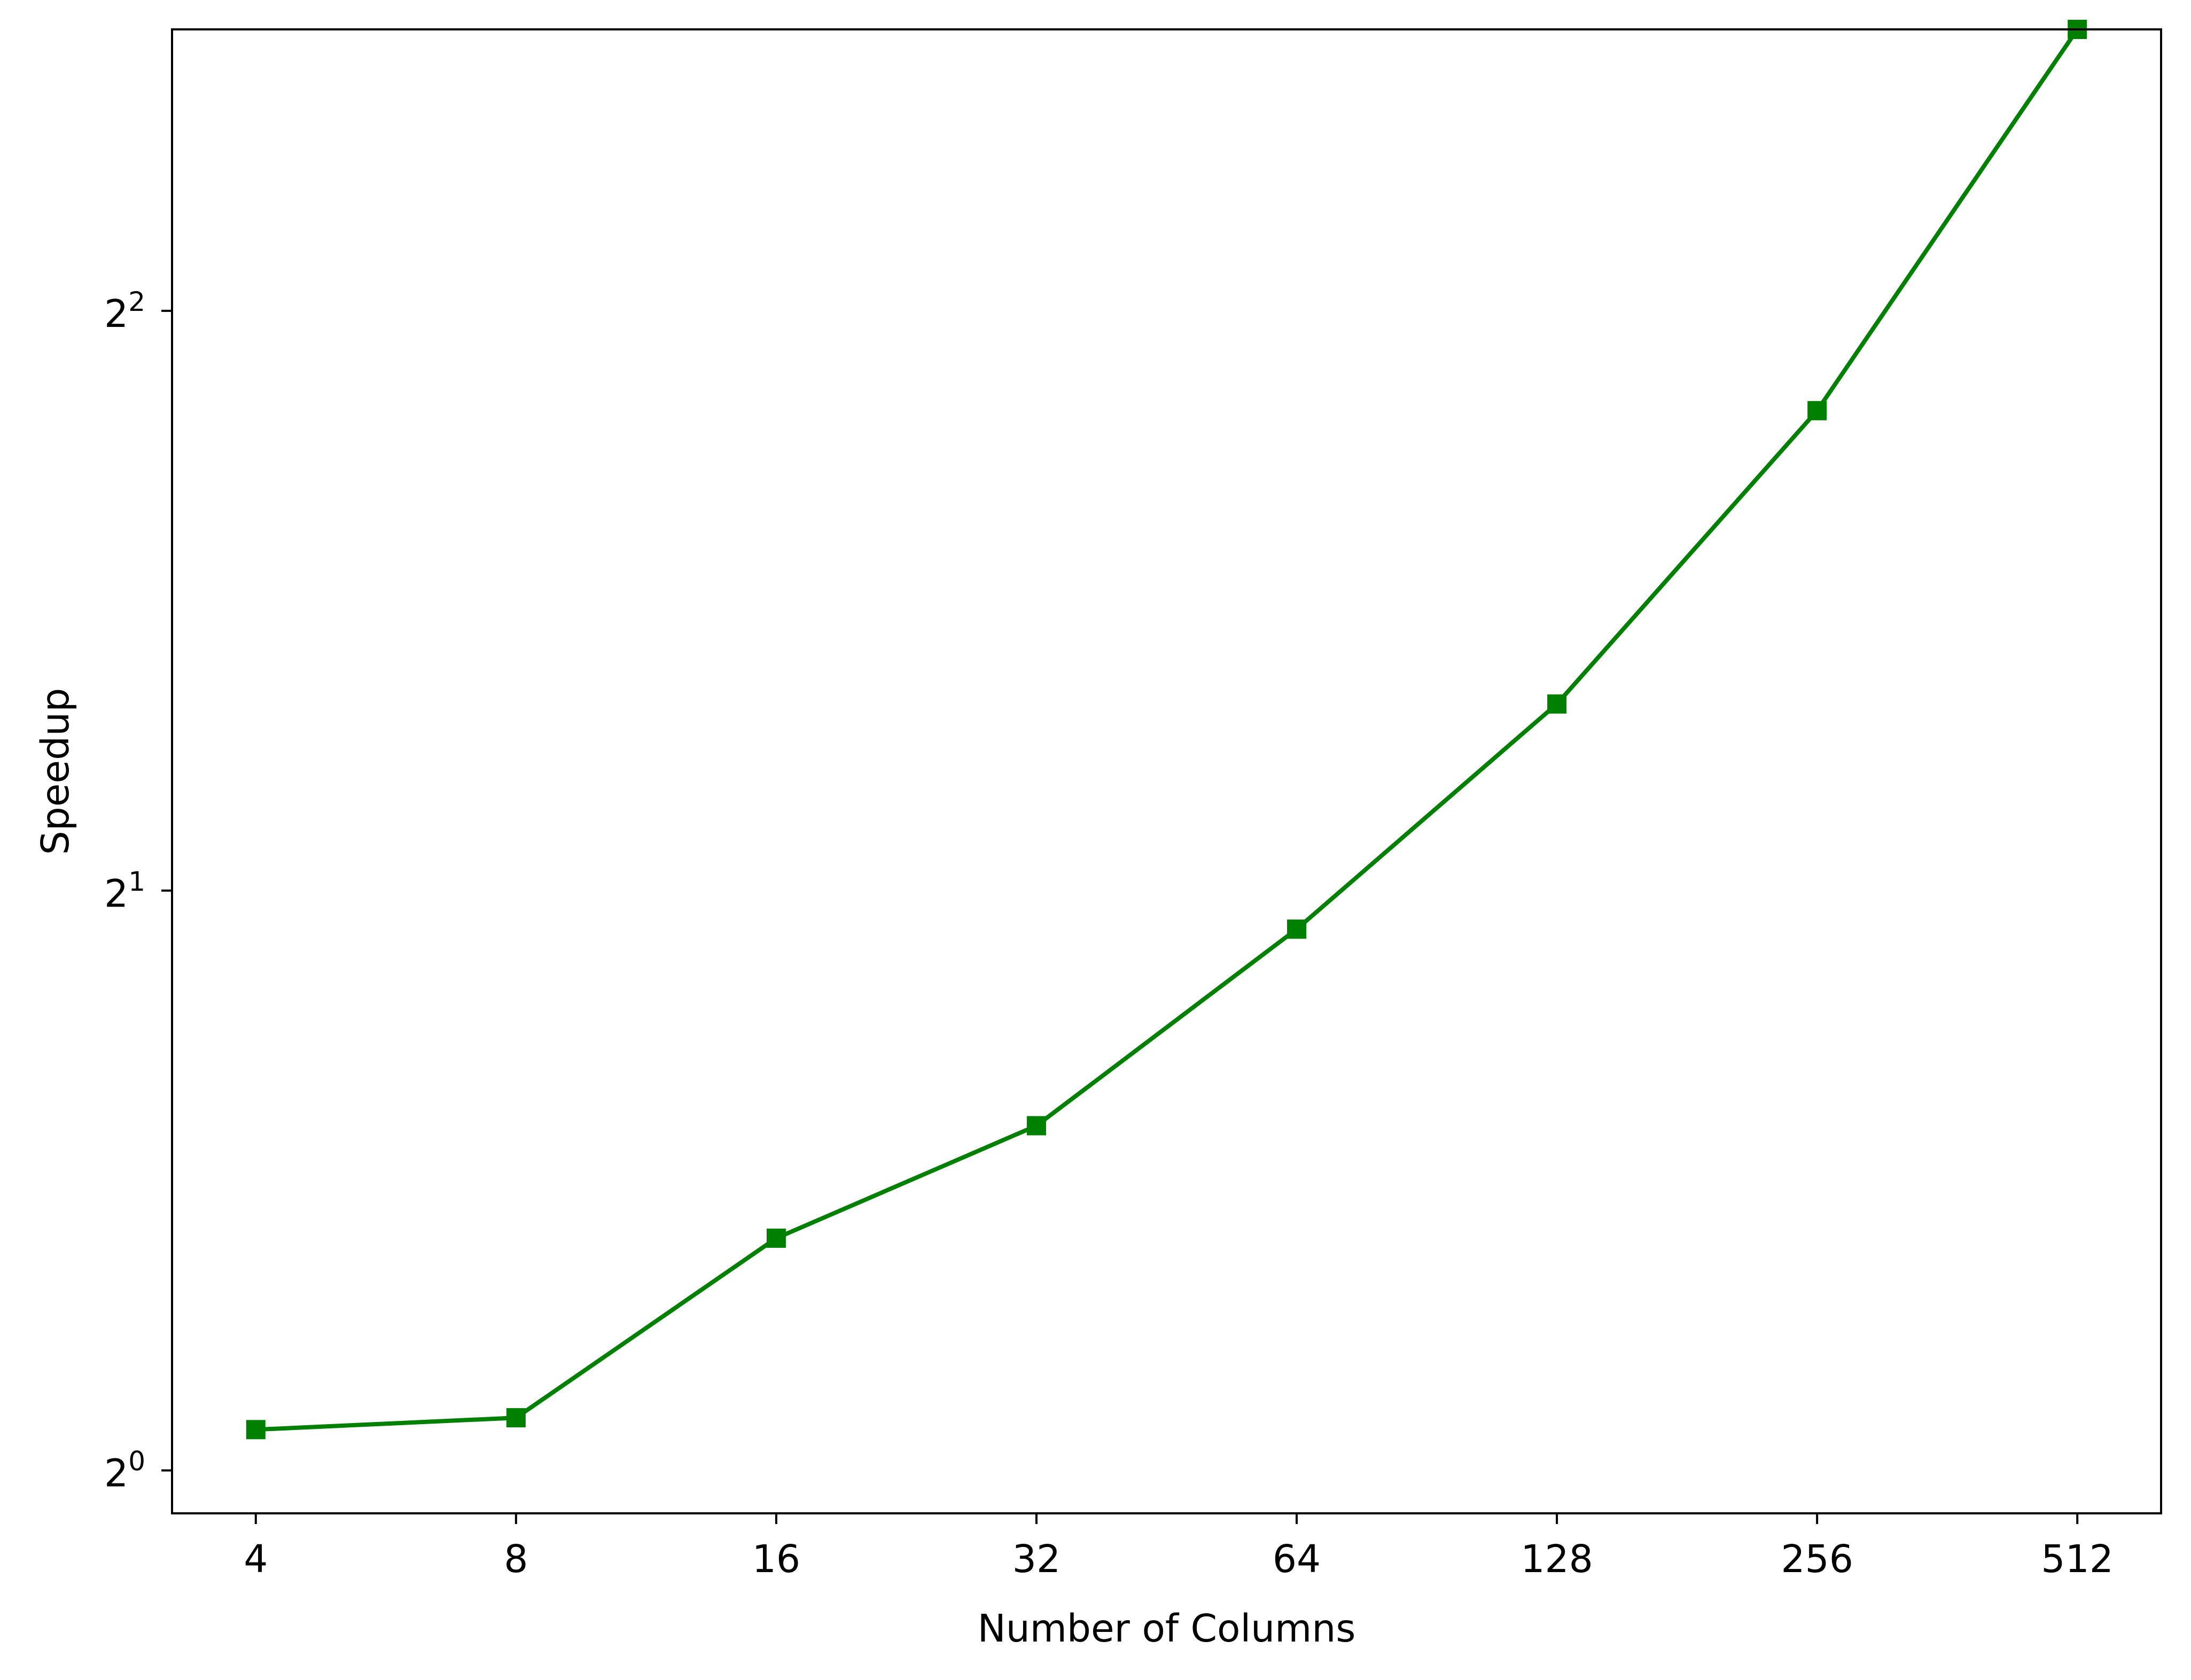  What do you see at coordinates (136, 881) in the screenshot?
I see `y-tick-exponent: 1` at bounding box center [136, 881].